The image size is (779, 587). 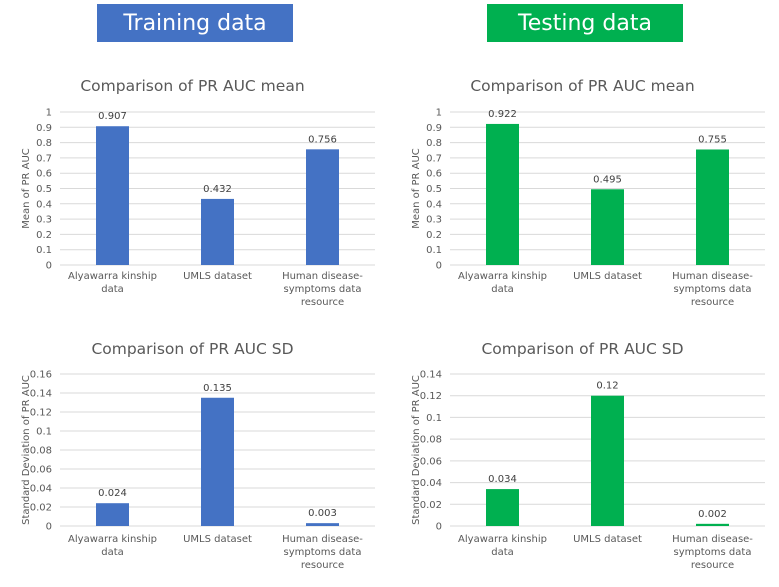 I want to click on y-tick-label: 0.14, so click(x=41, y=394).